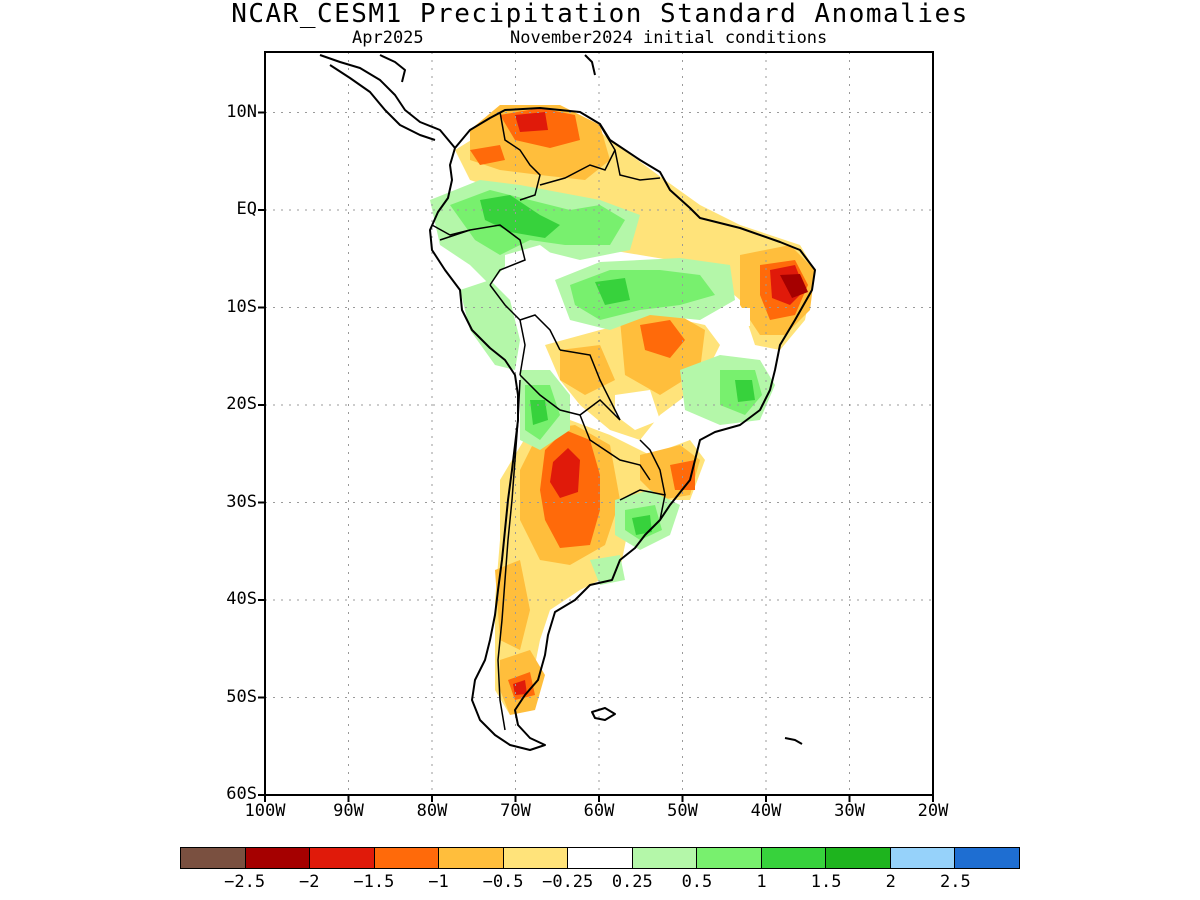 This screenshot has width=1200, height=900. Describe the element at coordinates (890, 882) in the screenshot. I see `colorbar-label: 2` at that location.